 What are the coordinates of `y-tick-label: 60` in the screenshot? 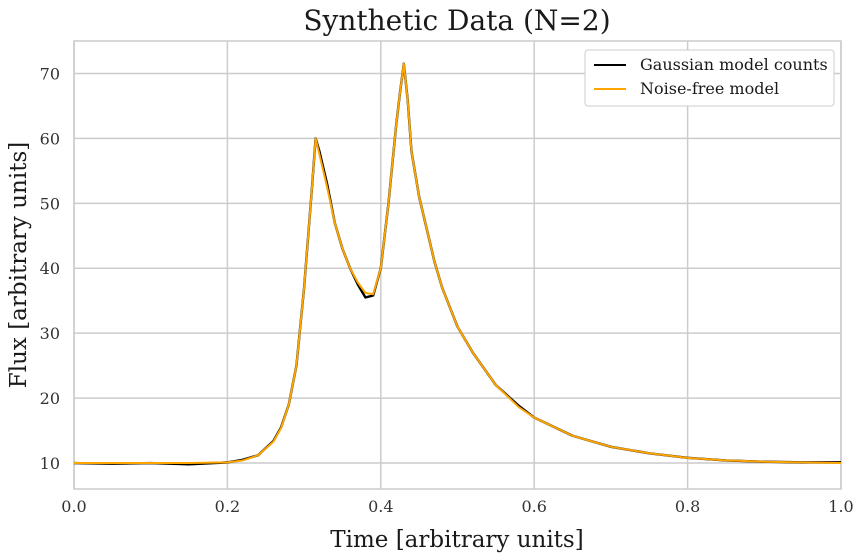 It's located at (50, 138).